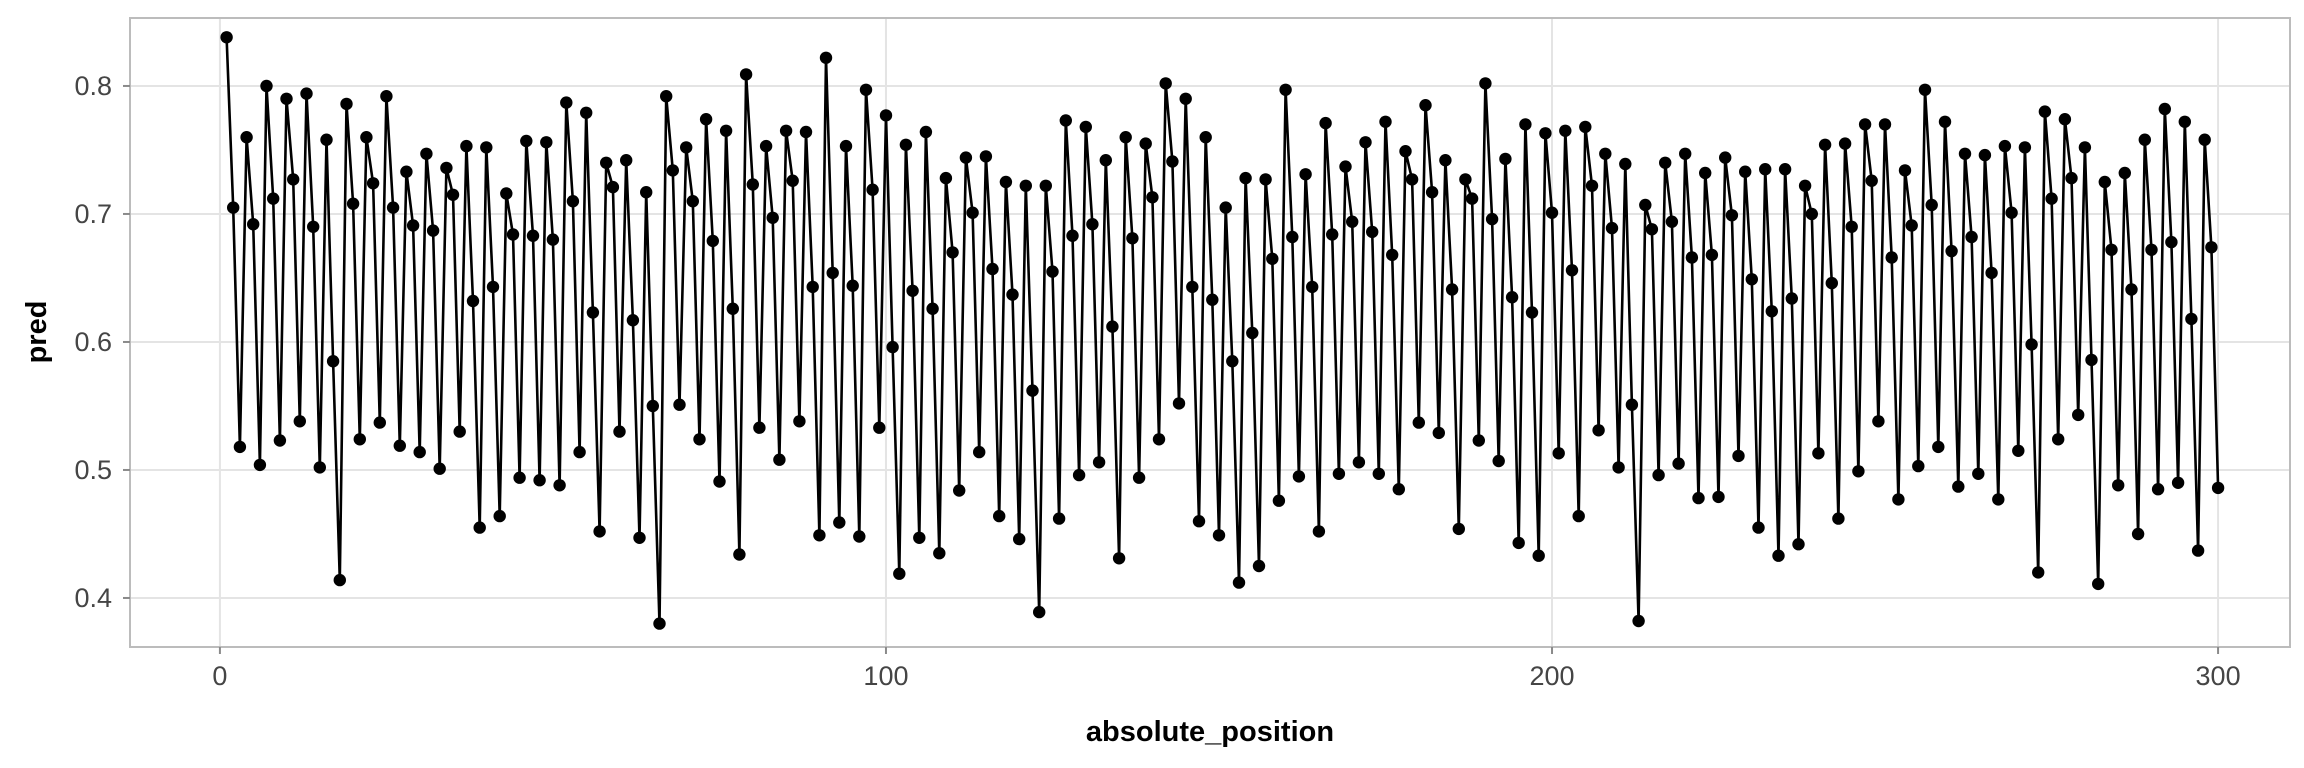 The width and height of the screenshot is (2304, 768). What do you see at coordinates (93, 214) in the screenshot?
I see `y-tick-label: 0.7` at bounding box center [93, 214].